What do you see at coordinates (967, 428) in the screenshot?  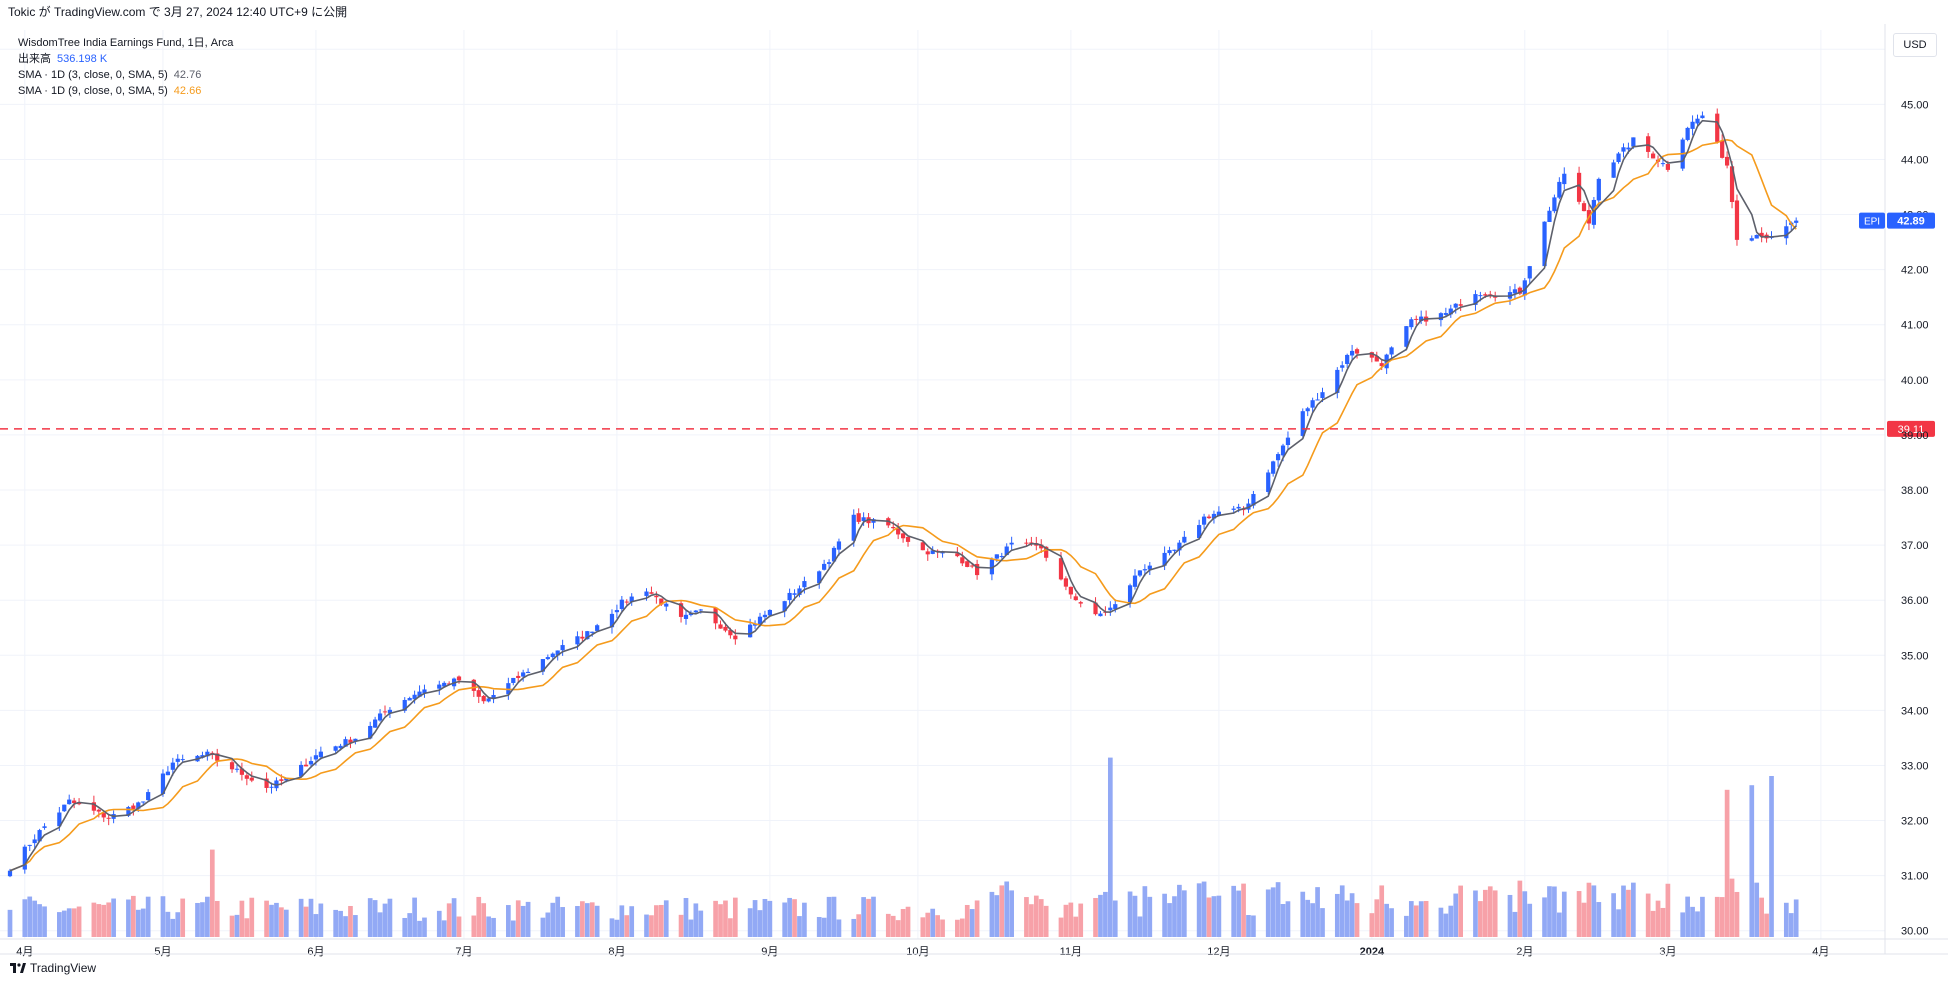 I see `horizontal-line: 39.11` at bounding box center [967, 428].